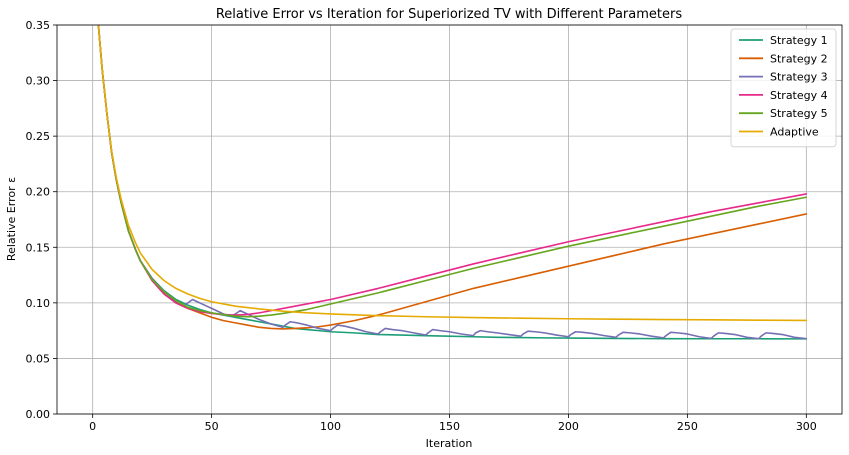 The image size is (849, 455). Describe the element at coordinates (449, 426) in the screenshot. I see `x-tick-label: 150` at that location.